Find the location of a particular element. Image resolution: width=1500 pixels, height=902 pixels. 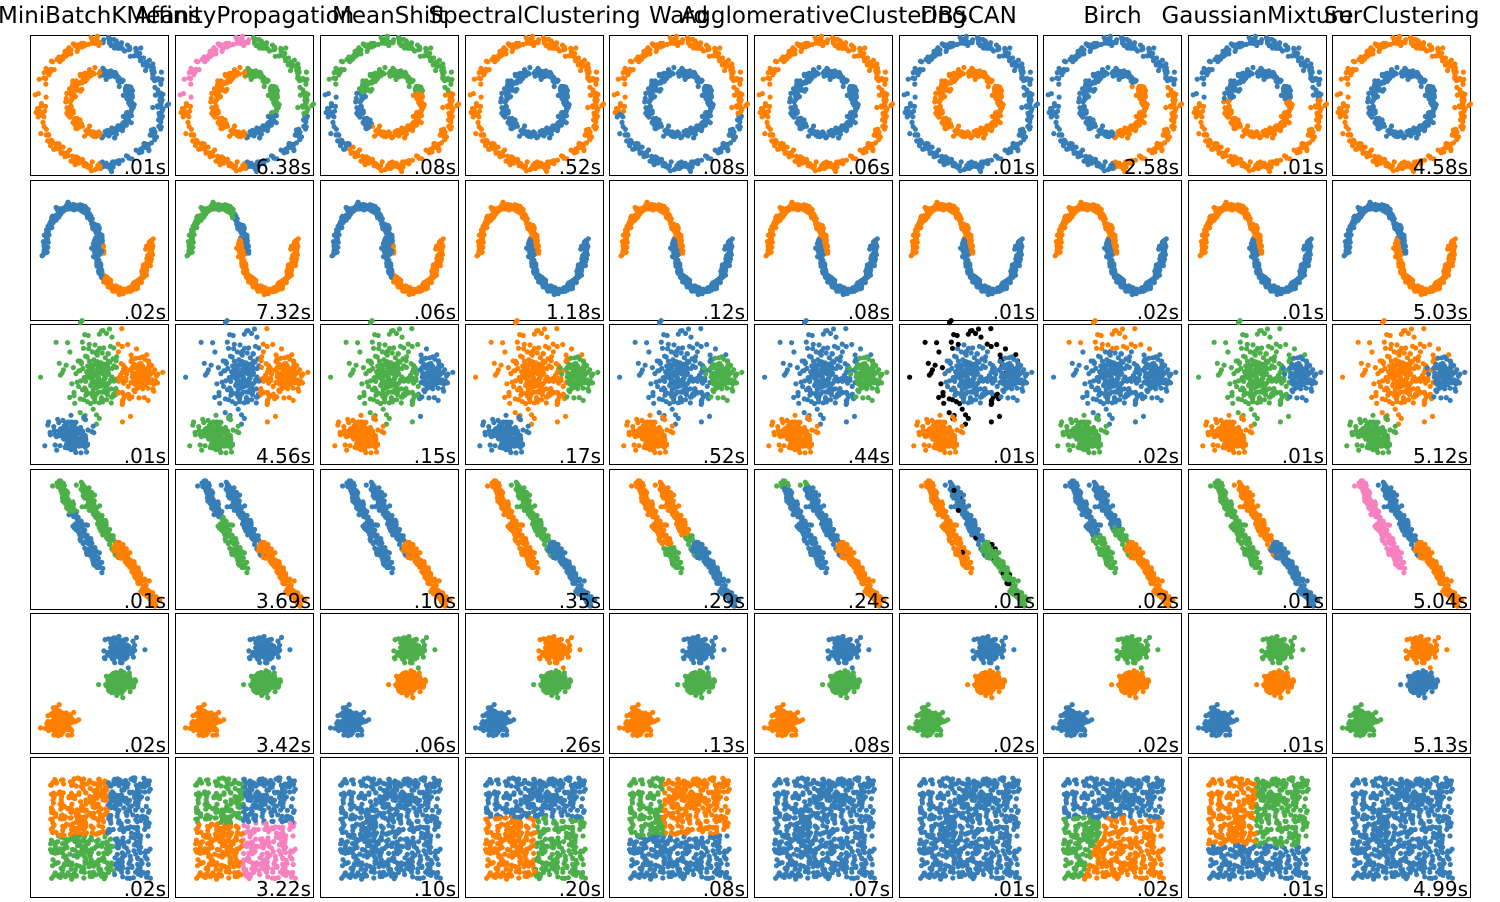

panel-noisy_circles-minibatchkmeans: .01s is located at coordinates (101, 105).